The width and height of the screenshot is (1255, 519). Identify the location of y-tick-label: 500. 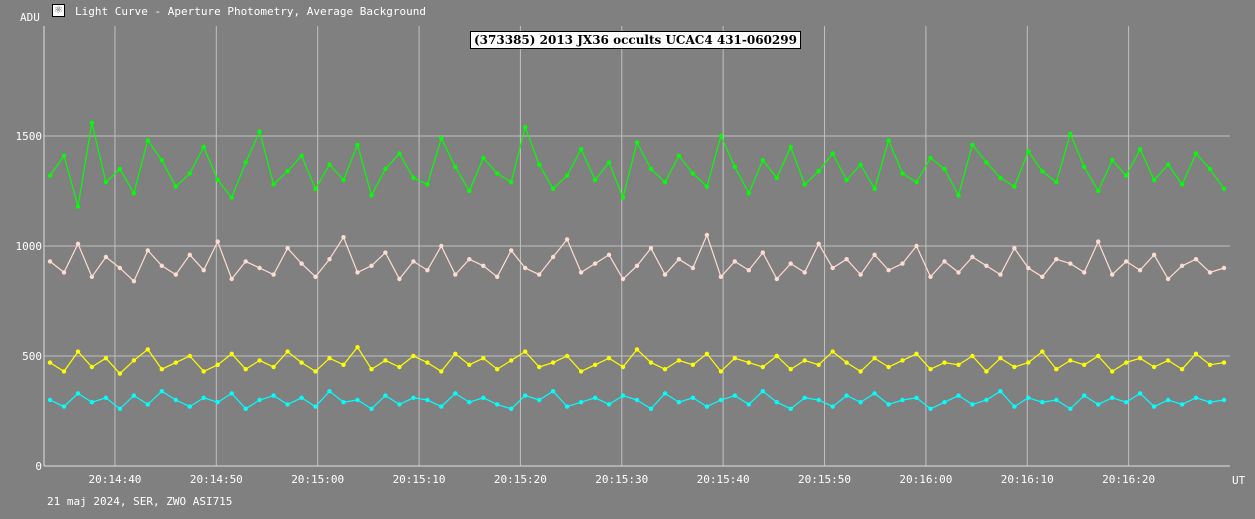
(32, 356).